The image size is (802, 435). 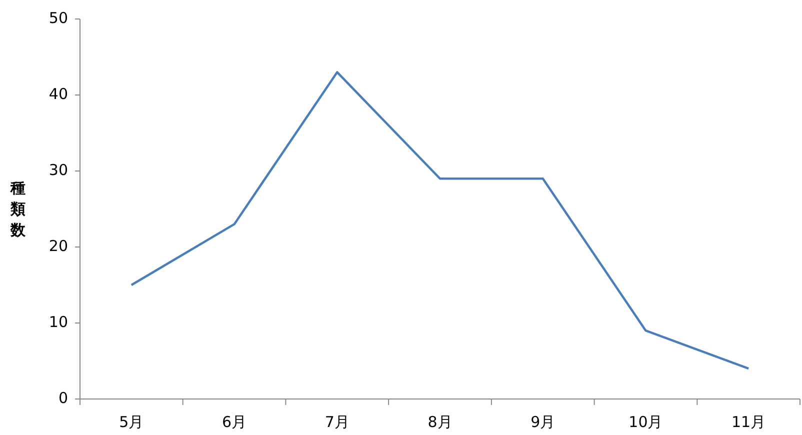 What do you see at coordinates (58, 170) in the screenshot?
I see `y-tick-label: 30` at bounding box center [58, 170].